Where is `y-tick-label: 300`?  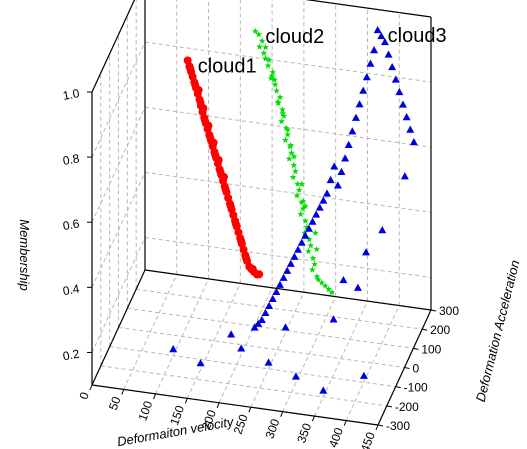 y-tick-label: 300 is located at coordinates (449, 311).